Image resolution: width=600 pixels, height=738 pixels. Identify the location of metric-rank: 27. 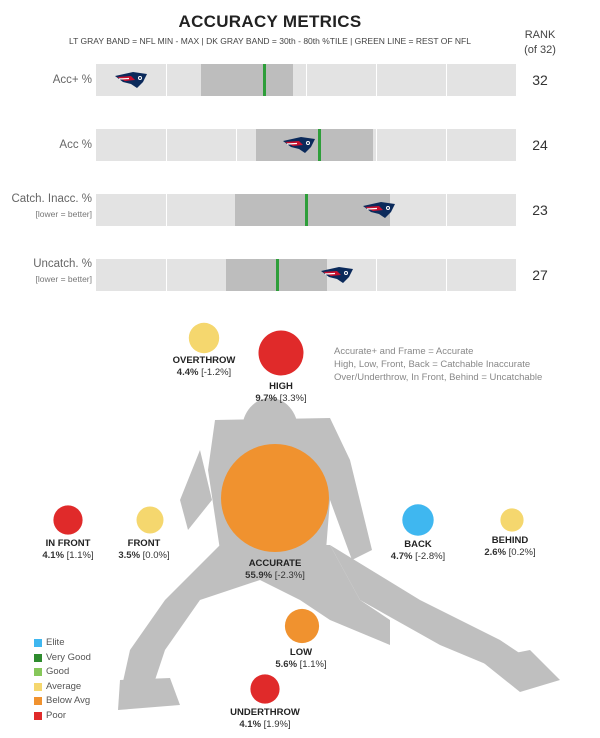
(540, 275).